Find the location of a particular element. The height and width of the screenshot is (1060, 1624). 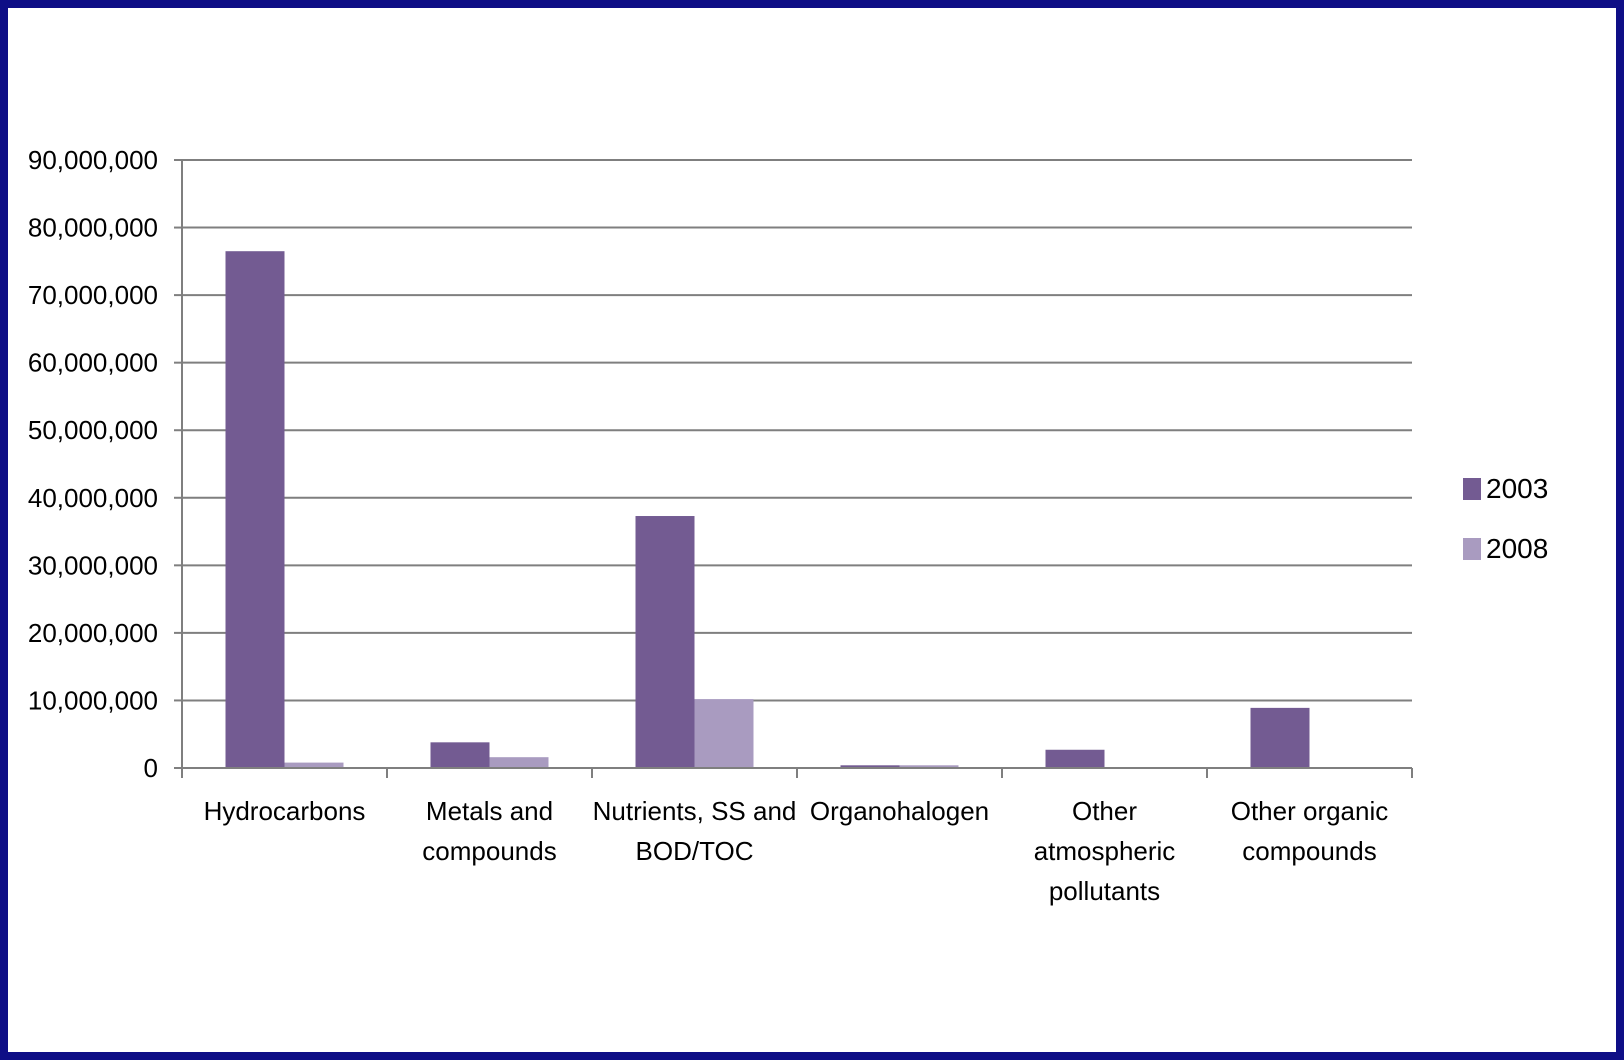

y-tick-label: 20,000,000 is located at coordinates (93, 633).